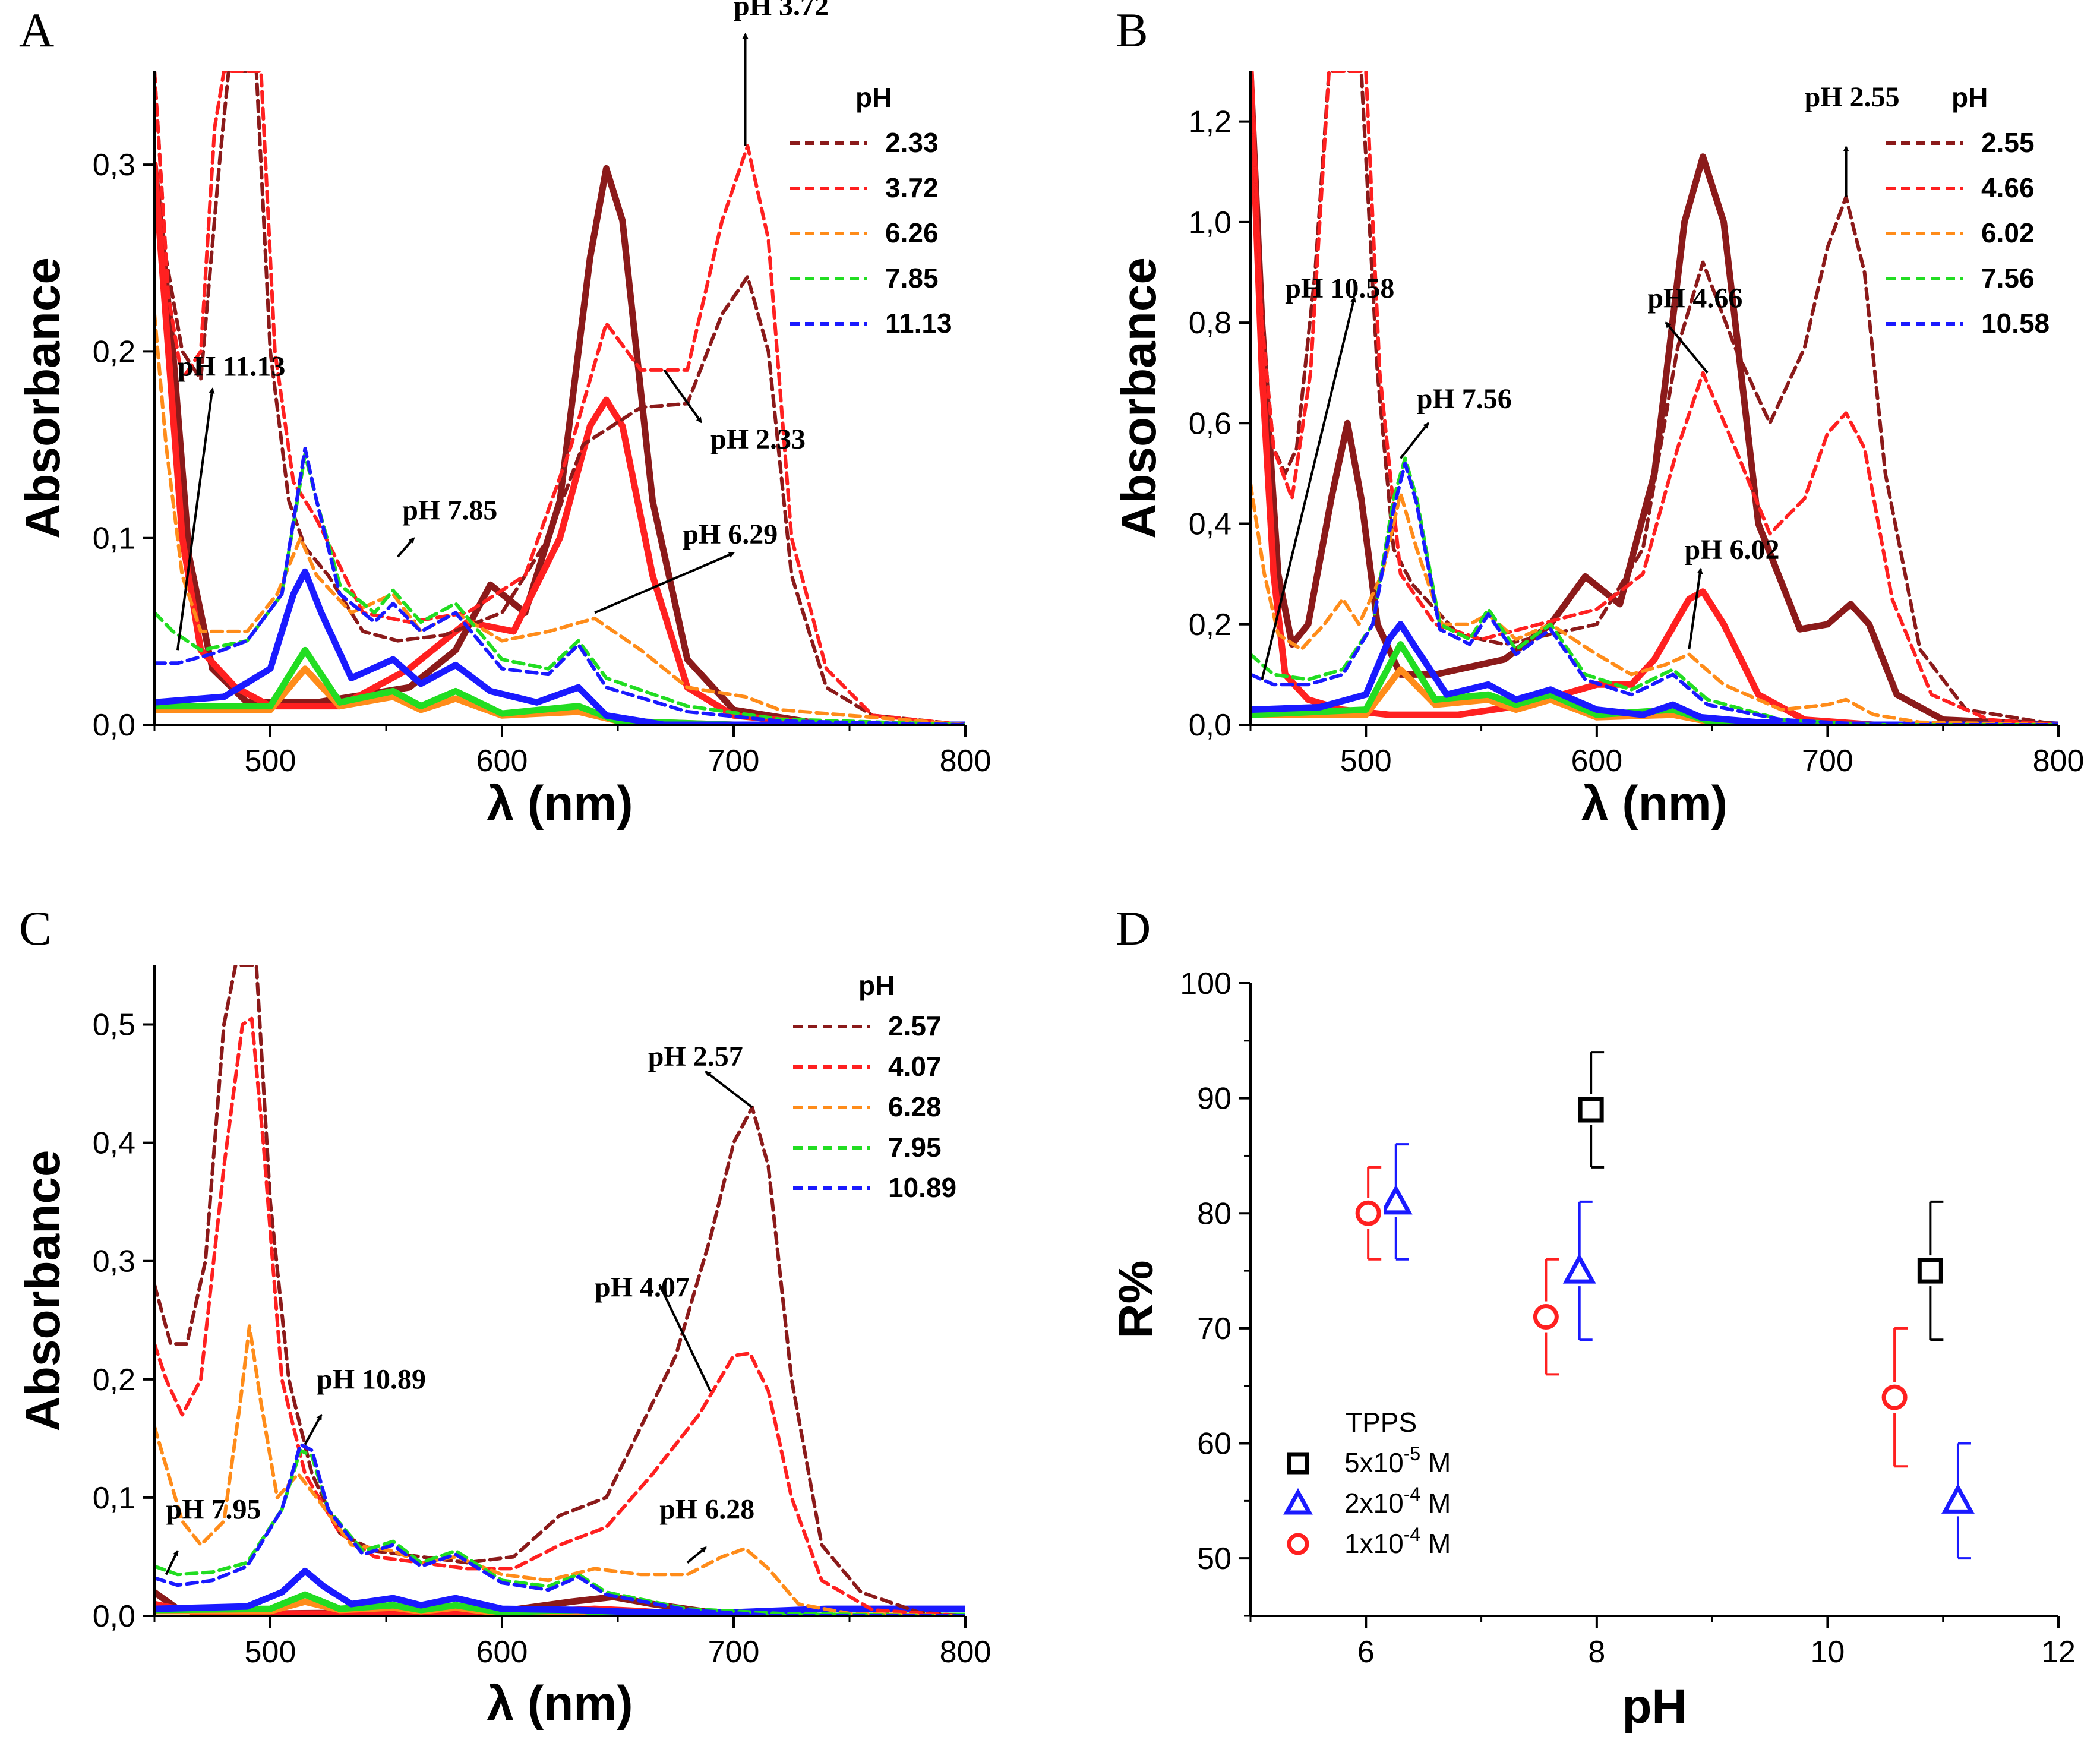 The width and height of the screenshot is (2100, 1746). I want to click on x-axis-title: pH, so click(1654, 1706).